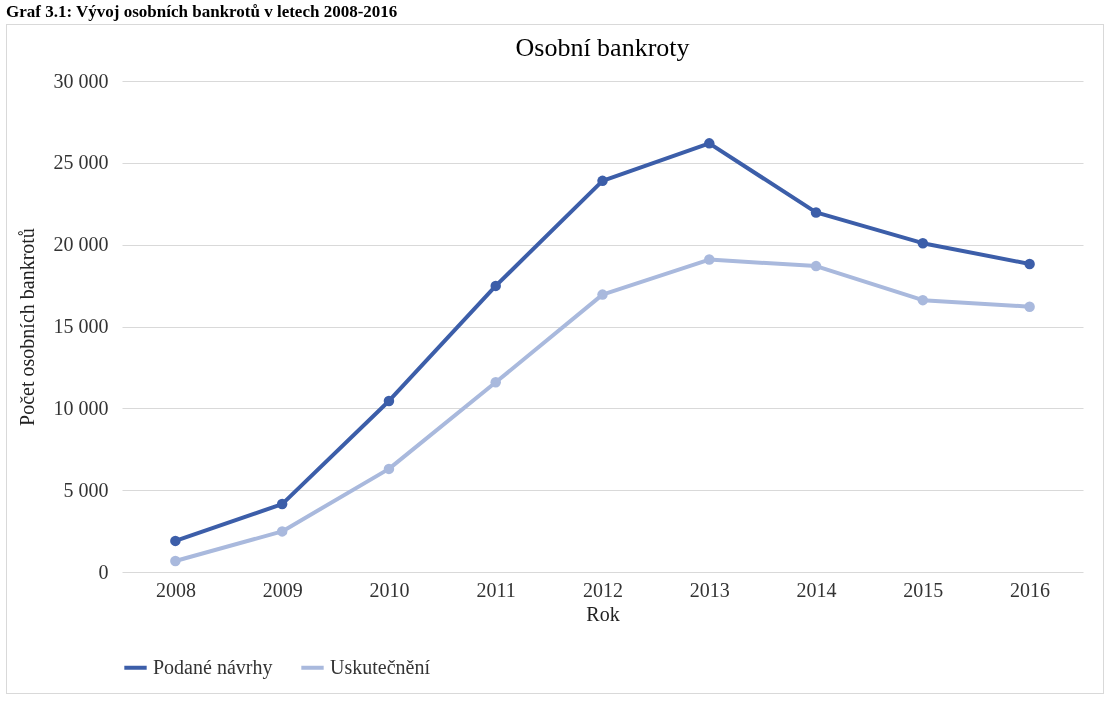  What do you see at coordinates (709, 589) in the screenshot?
I see `x-tick-label: 2013` at bounding box center [709, 589].